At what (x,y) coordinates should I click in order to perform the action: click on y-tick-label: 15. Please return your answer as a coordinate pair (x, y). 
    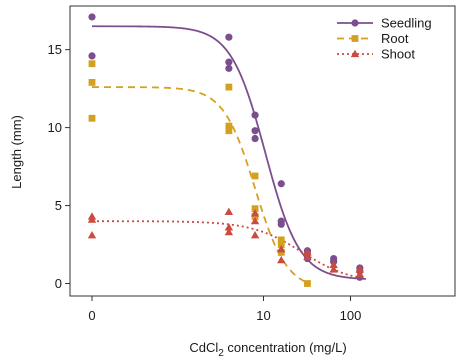
    Looking at the image, I should click on (55, 49).